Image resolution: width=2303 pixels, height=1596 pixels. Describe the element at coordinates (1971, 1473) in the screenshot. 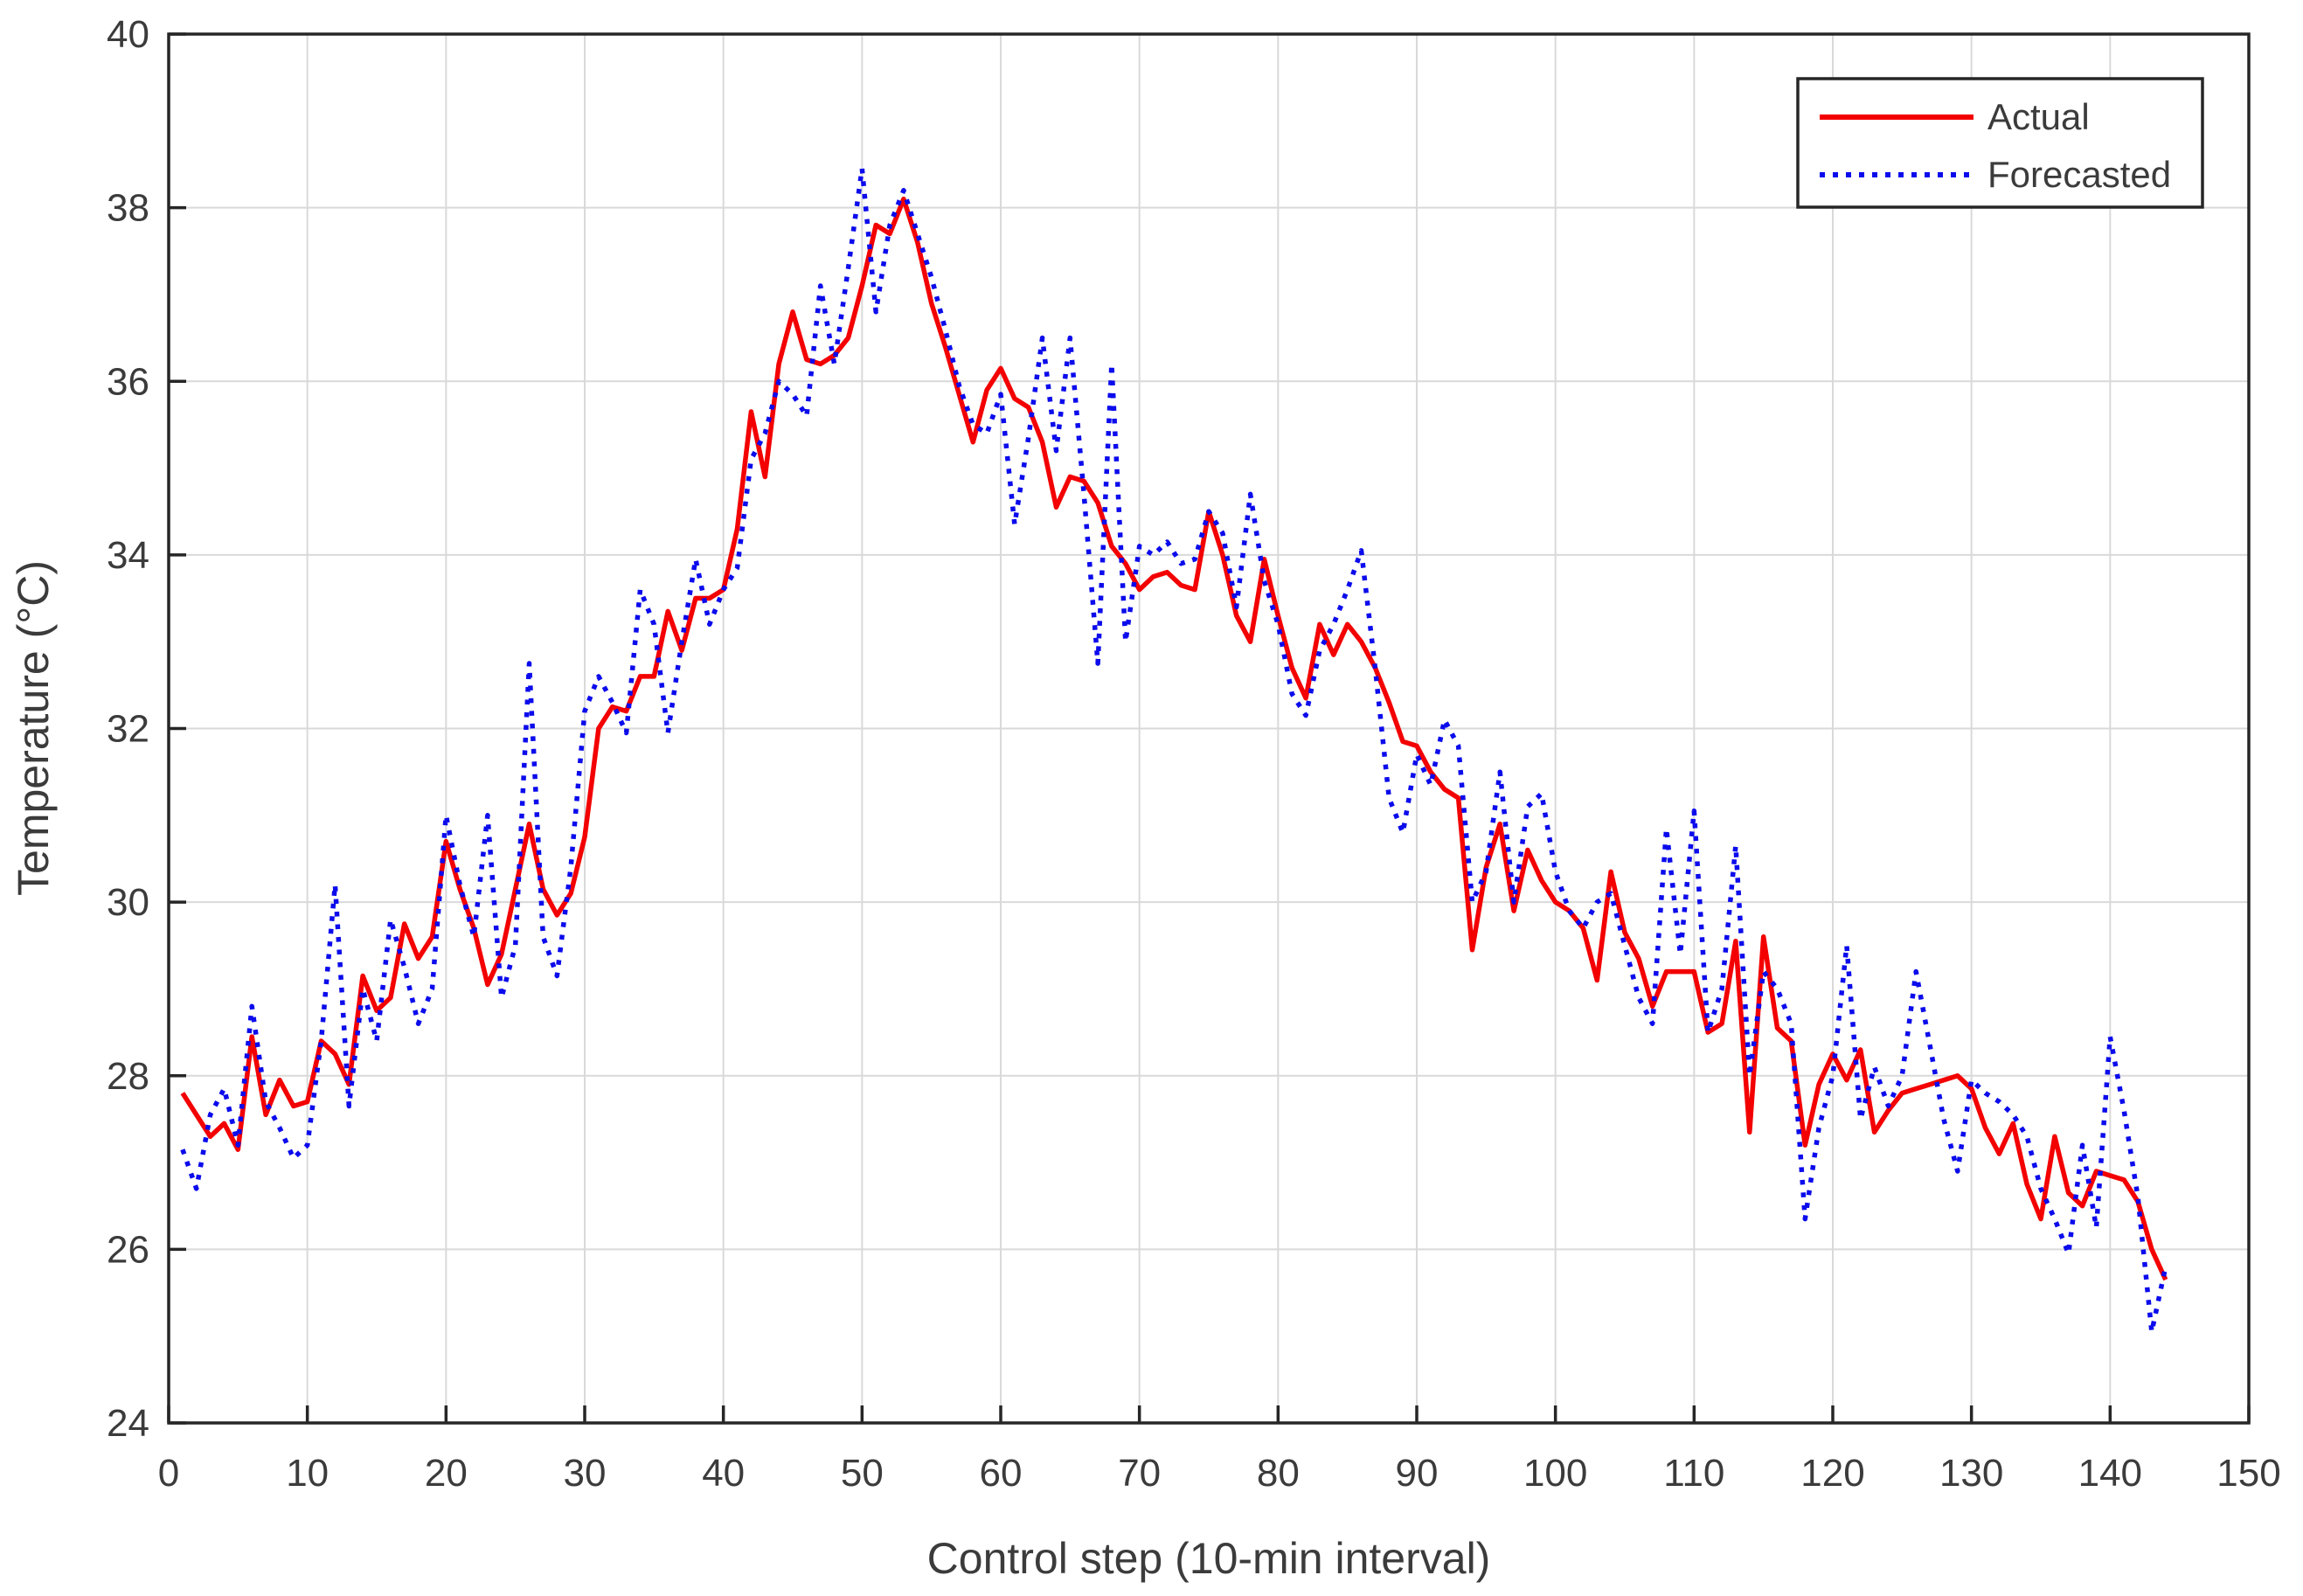

I see `x-tick-label: 130` at that location.